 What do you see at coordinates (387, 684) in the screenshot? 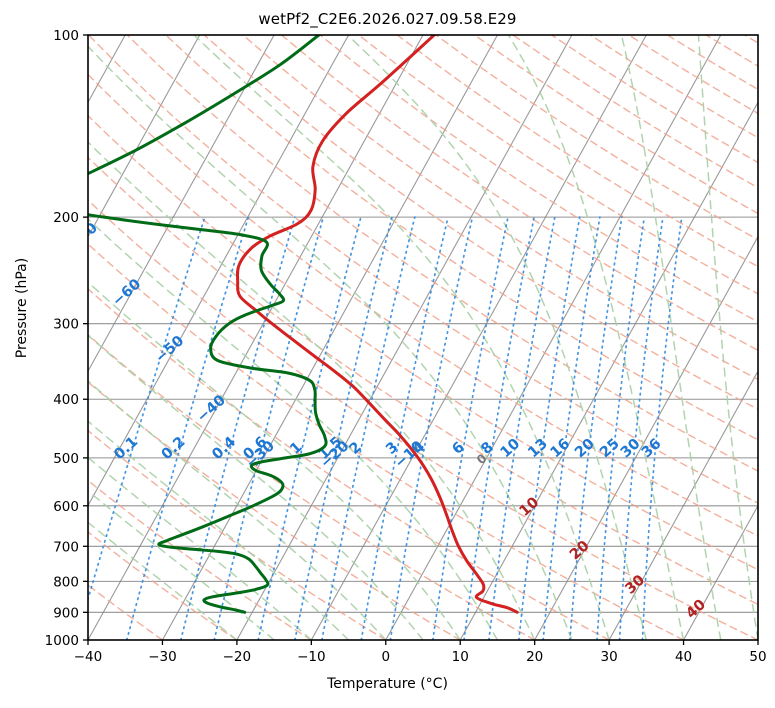
I see `x-axis-label: Temperature (°C)` at bounding box center [387, 684].